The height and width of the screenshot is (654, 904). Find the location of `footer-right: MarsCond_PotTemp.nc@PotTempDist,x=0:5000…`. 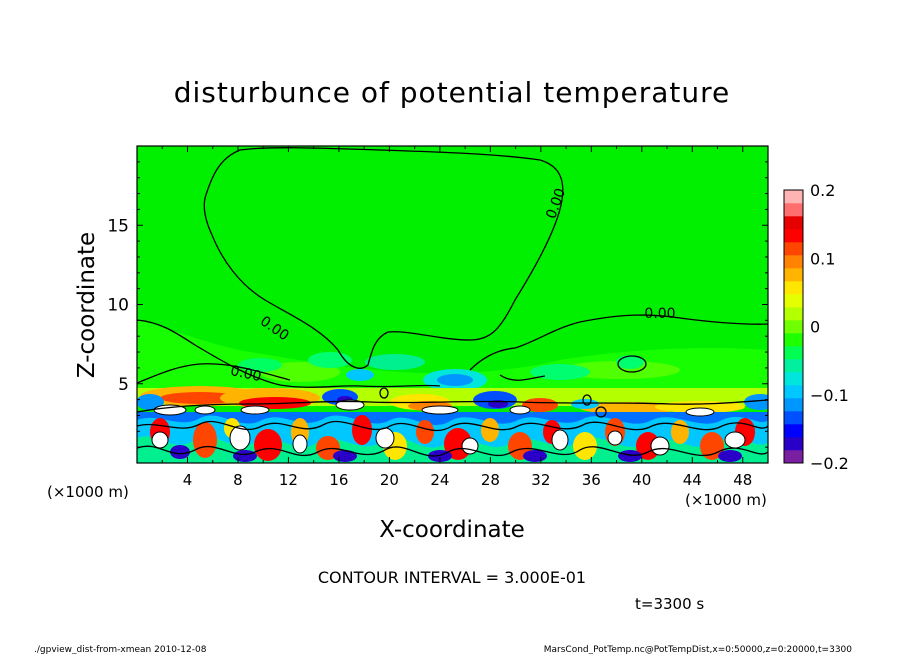

footer-right: MarsCond_PotTemp.nc@PotTempDist,x=0:5000… is located at coordinates (698, 649).